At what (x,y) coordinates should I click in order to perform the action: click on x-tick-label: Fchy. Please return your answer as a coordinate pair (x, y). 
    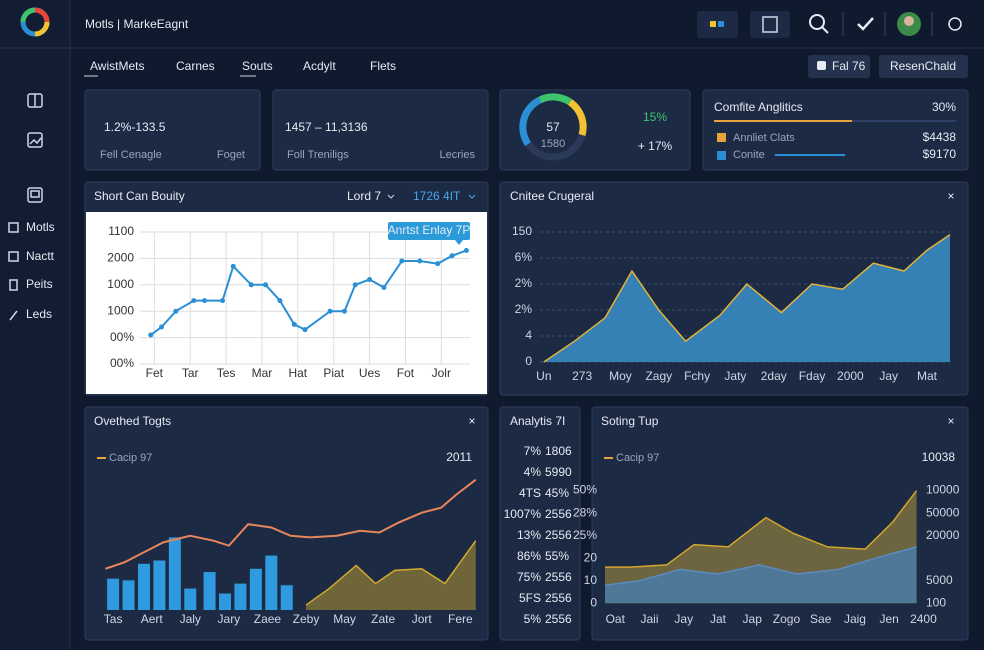
    Looking at the image, I should click on (697, 376).